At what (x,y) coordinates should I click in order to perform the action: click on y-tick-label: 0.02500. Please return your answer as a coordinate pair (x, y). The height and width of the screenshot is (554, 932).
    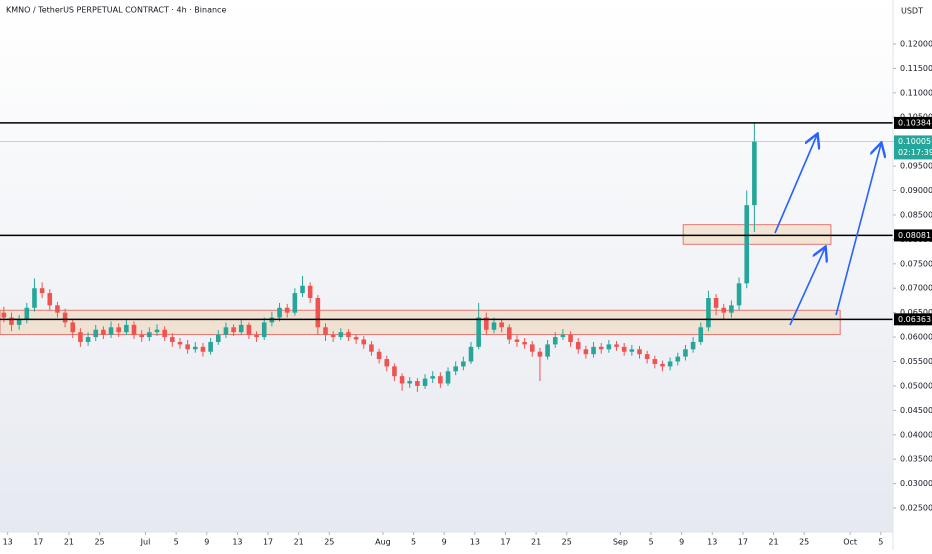
    Looking at the image, I should click on (916, 508).